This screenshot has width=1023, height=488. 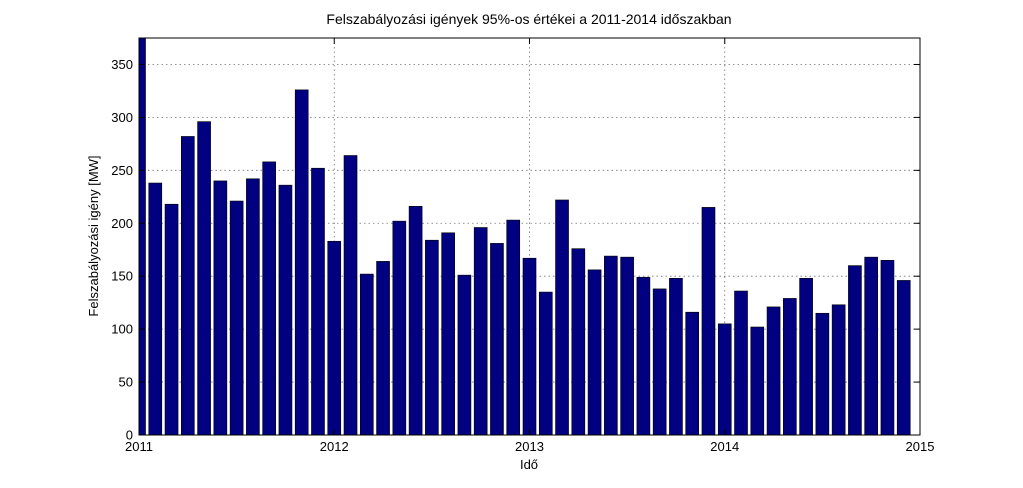 I want to click on y-tick-label: 0, so click(x=129, y=435).